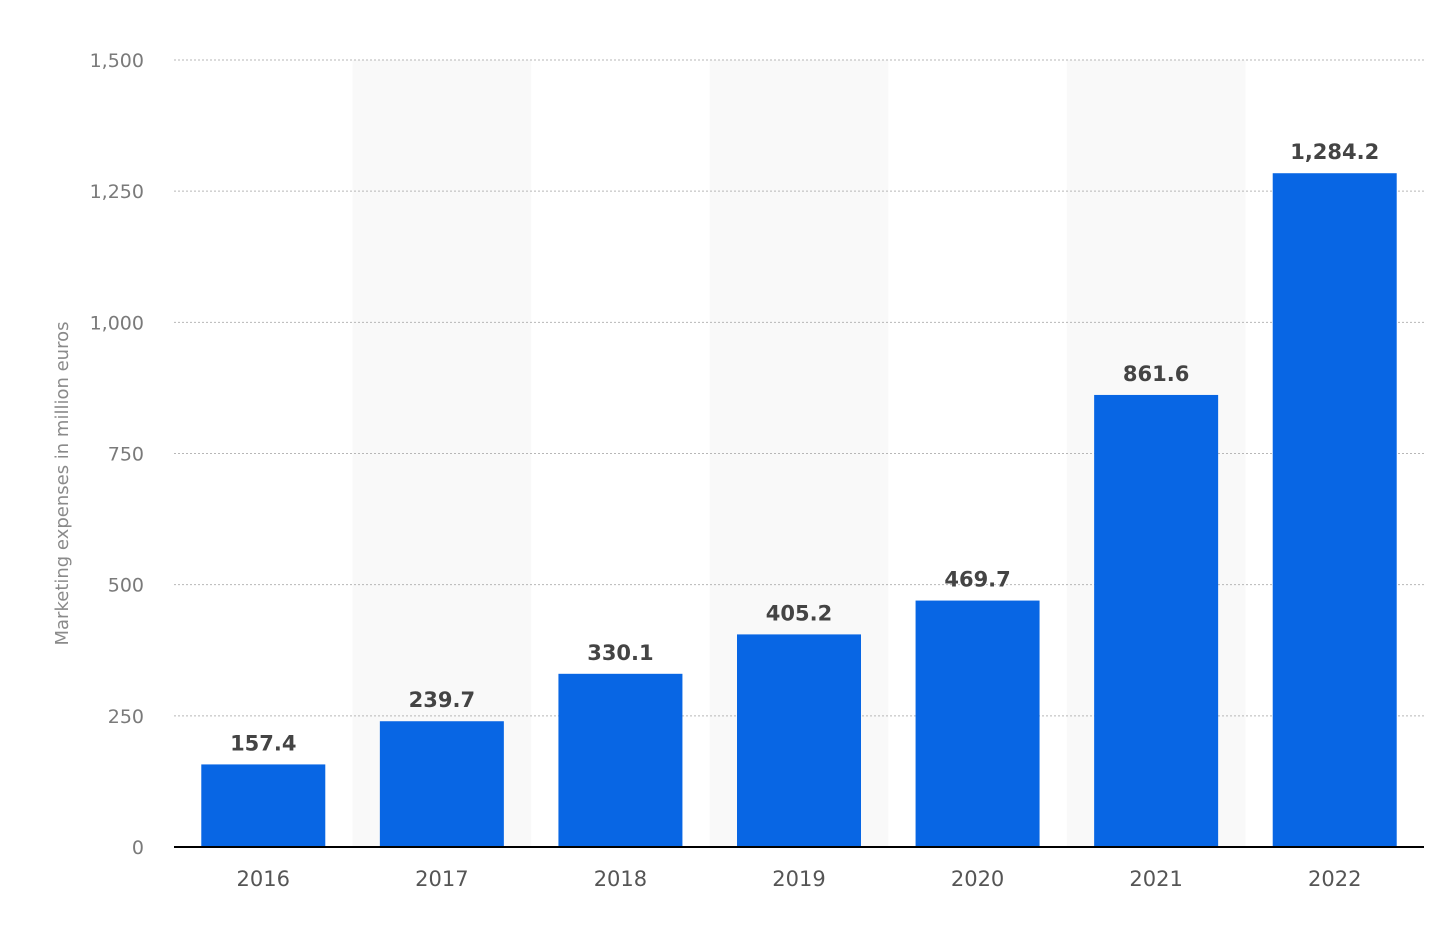 The width and height of the screenshot is (1438, 926). I want to click on x-tick-label-2016: 2016, so click(263, 879).